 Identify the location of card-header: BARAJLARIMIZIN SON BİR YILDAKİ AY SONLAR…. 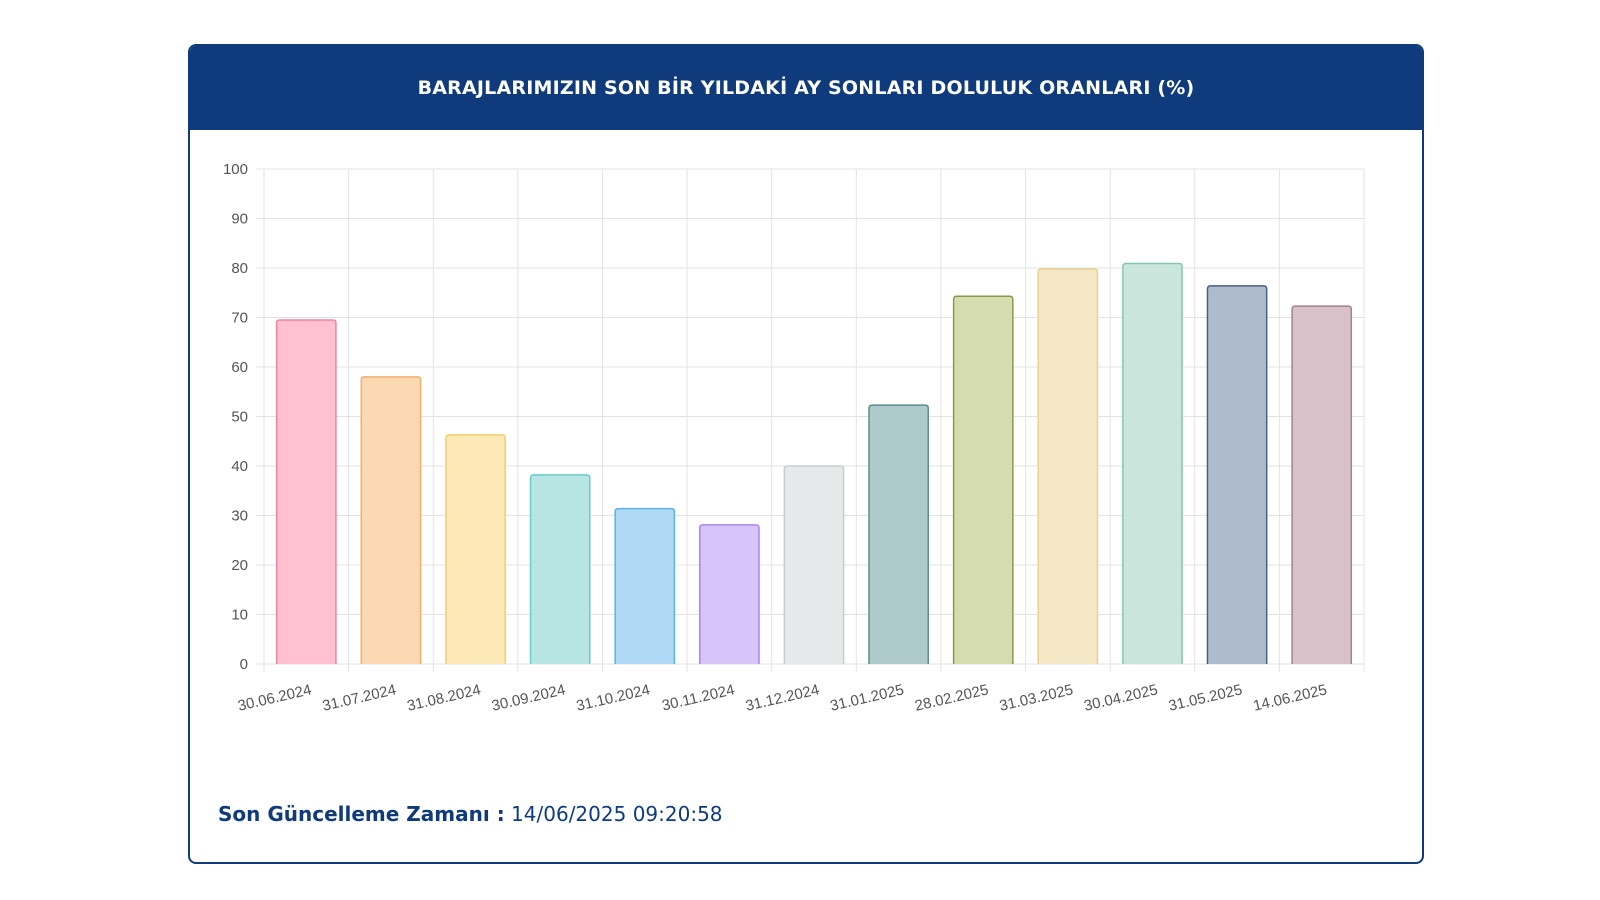
(806, 88).